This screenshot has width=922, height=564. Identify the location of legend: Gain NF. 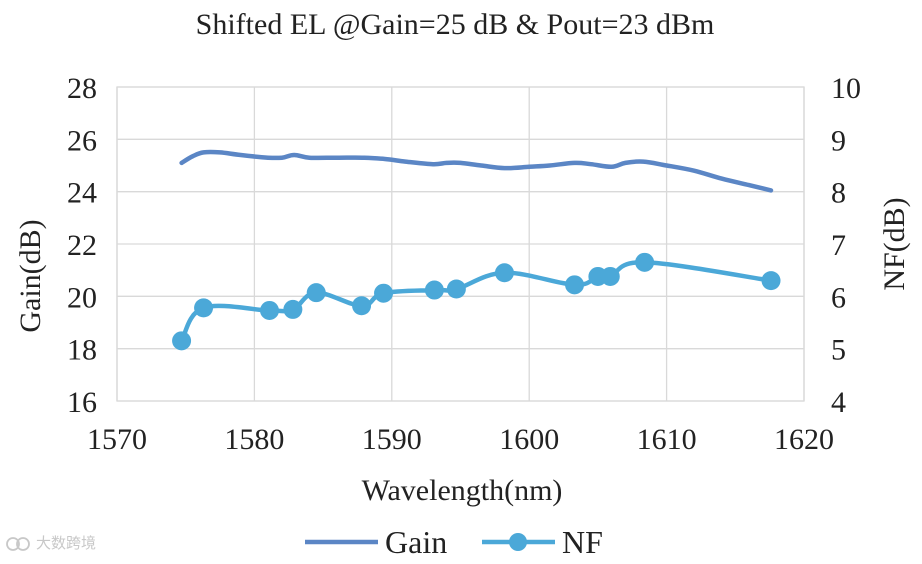
(454, 542).